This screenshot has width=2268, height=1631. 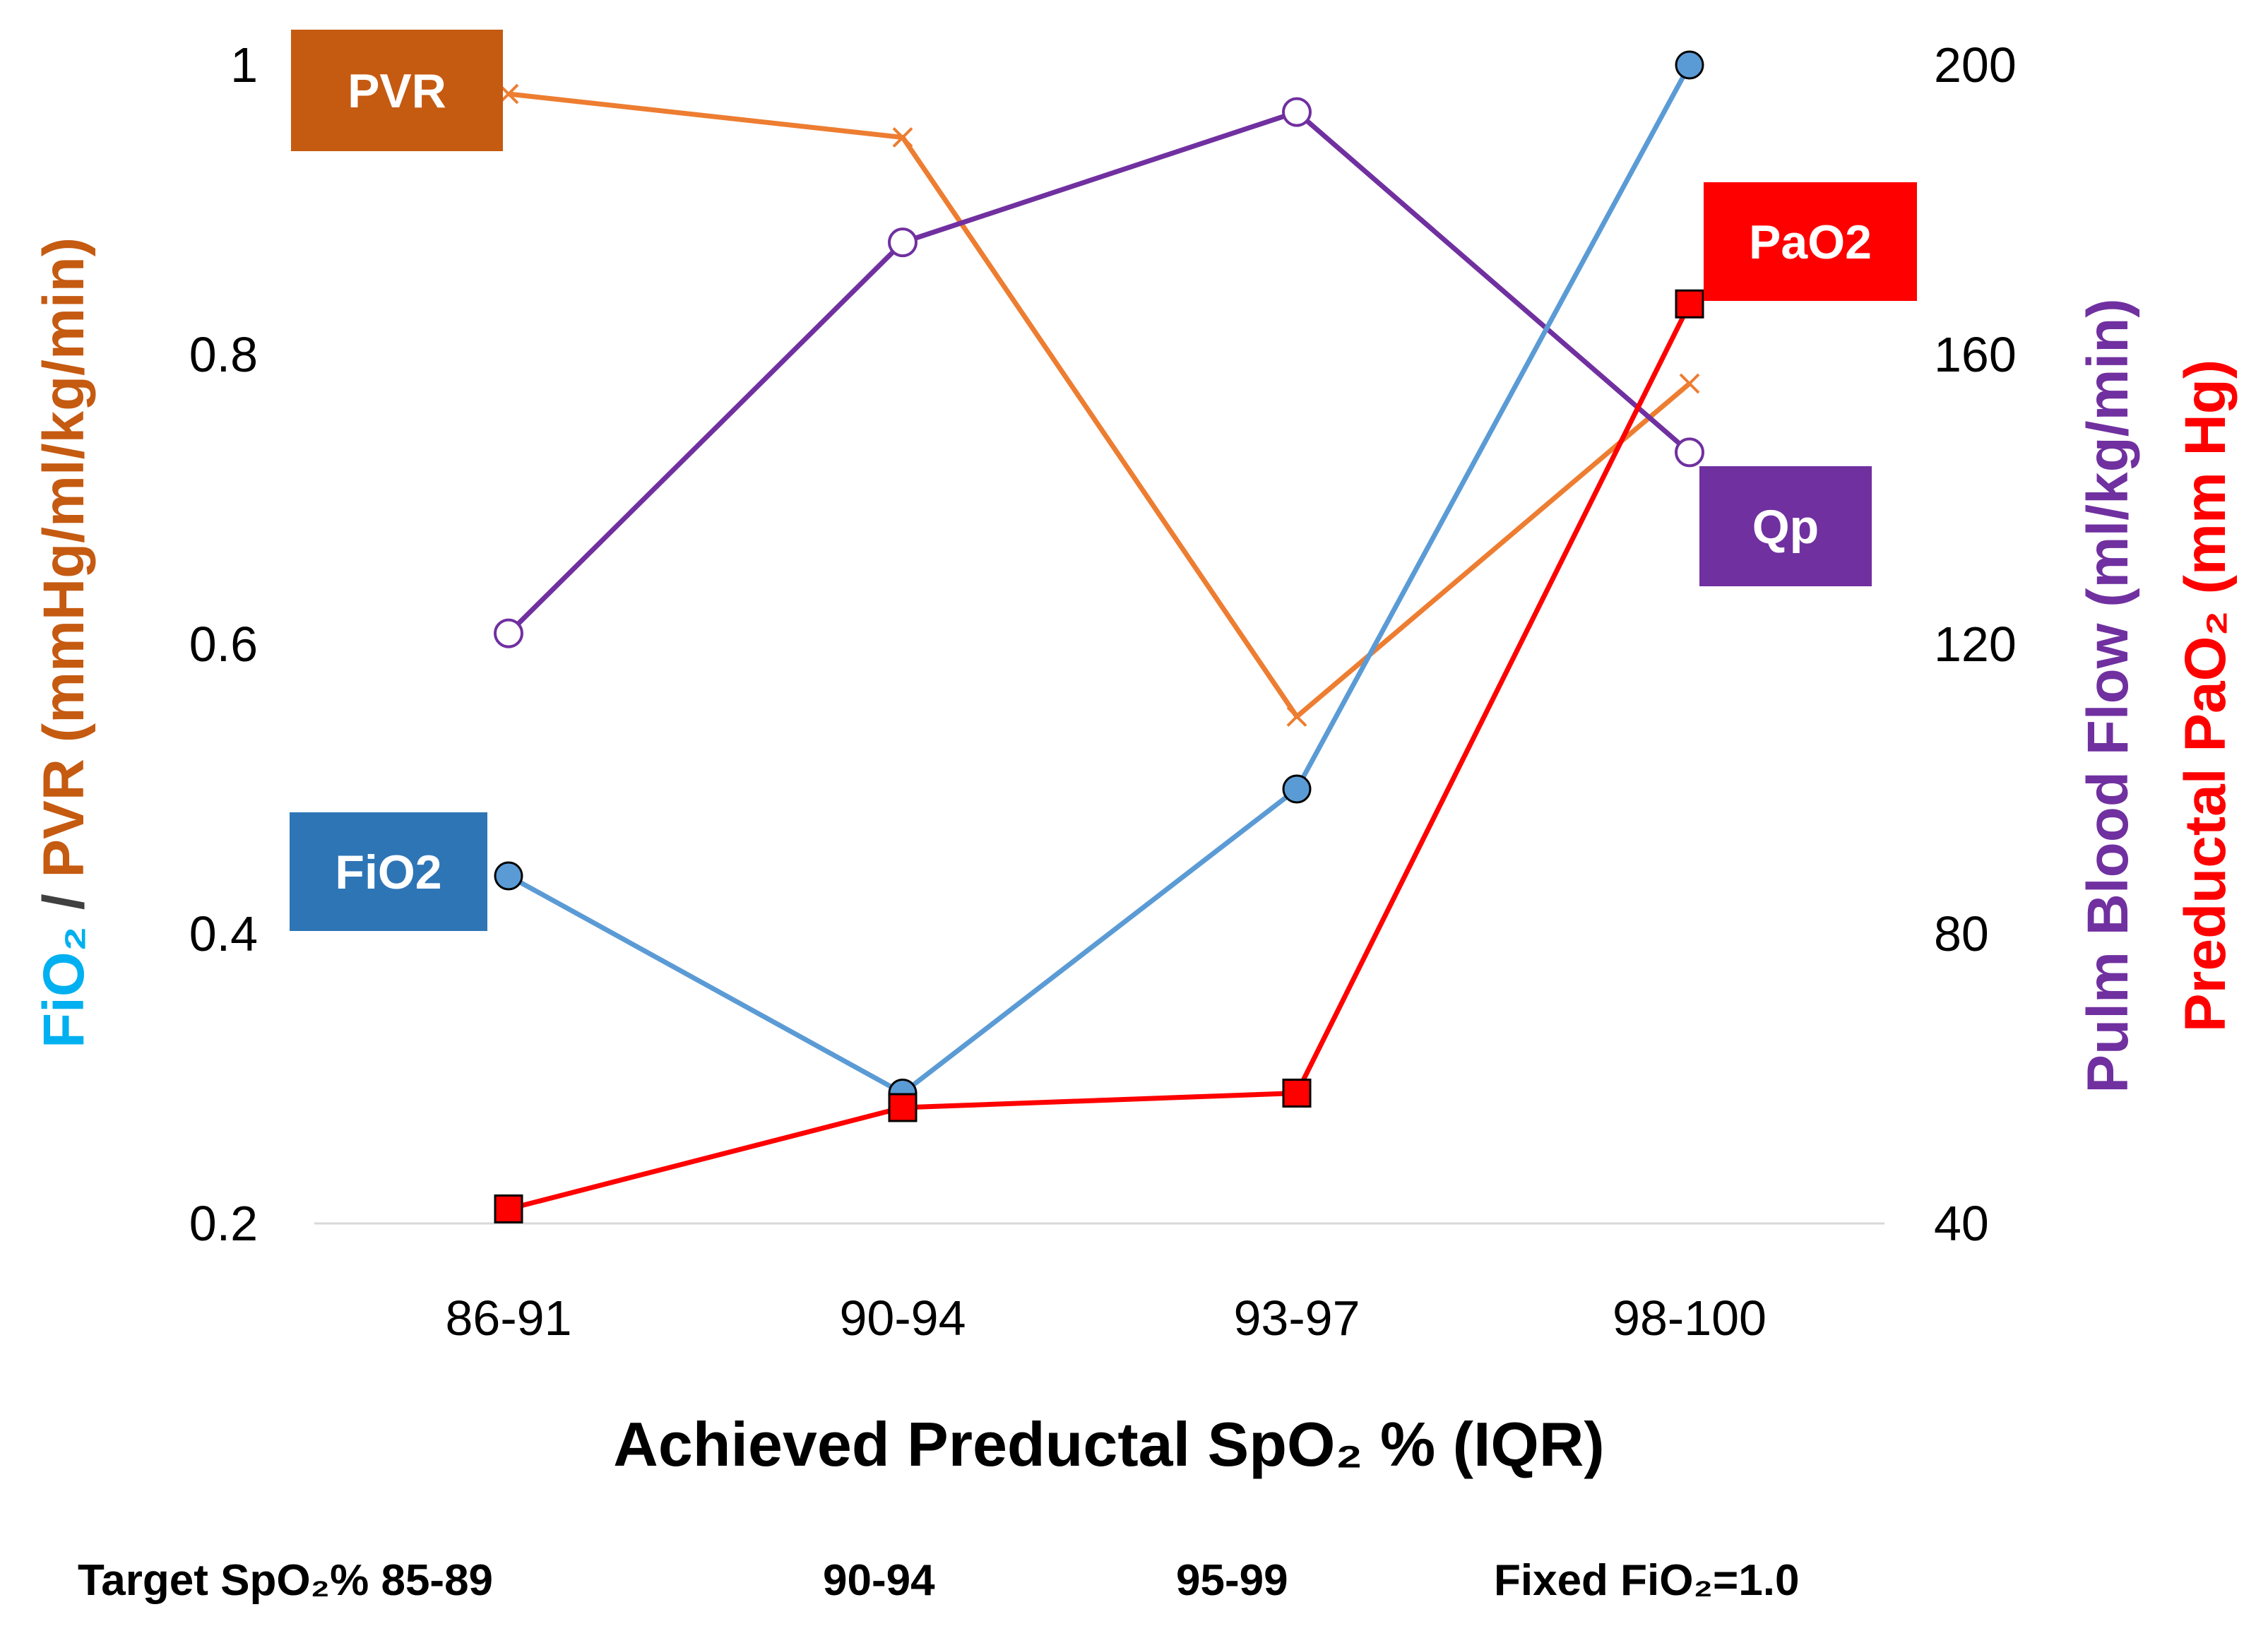 What do you see at coordinates (223, 933) in the screenshot?
I see `y-left-tick-label: 0.4` at bounding box center [223, 933].